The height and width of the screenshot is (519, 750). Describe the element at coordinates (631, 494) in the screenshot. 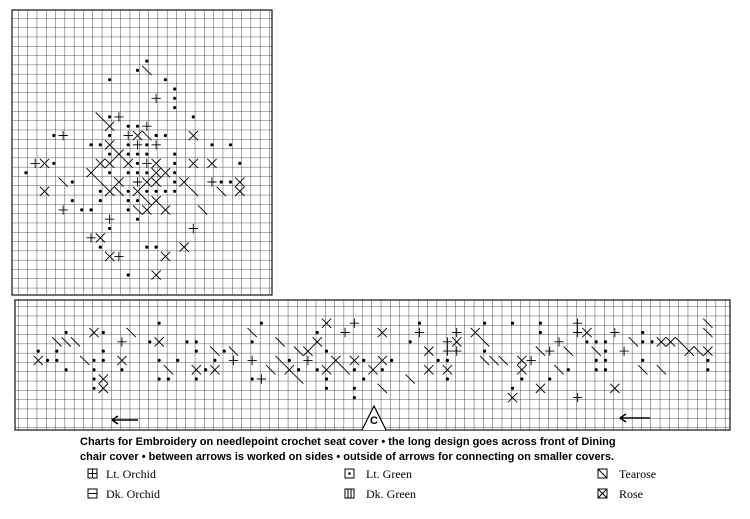

I see `legend-label: Rose` at that location.